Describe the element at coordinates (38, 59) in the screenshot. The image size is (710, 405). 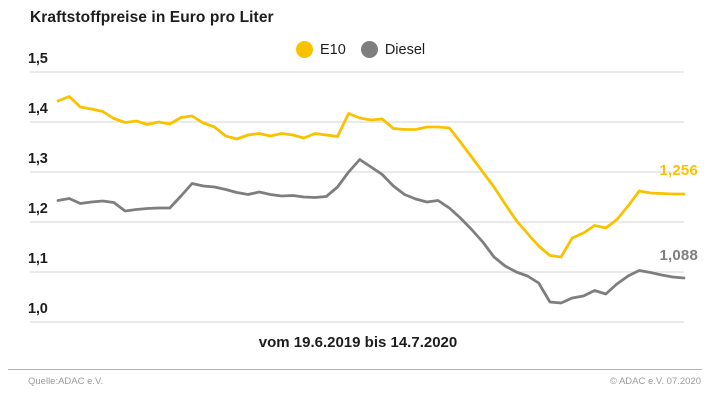
I see `y-tick-label: 1,5` at that location.